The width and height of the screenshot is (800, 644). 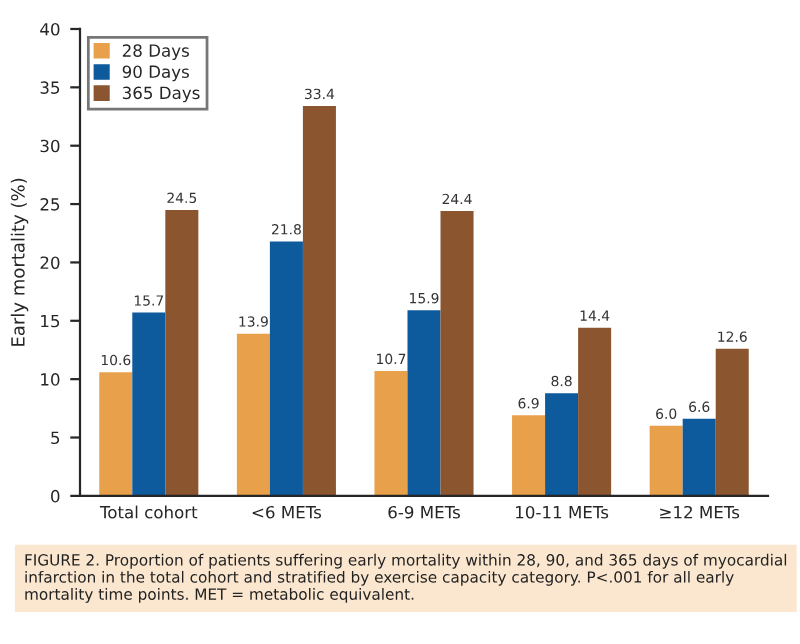 What do you see at coordinates (50, 29) in the screenshot?
I see `y-tick-label: 40` at bounding box center [50, 29].